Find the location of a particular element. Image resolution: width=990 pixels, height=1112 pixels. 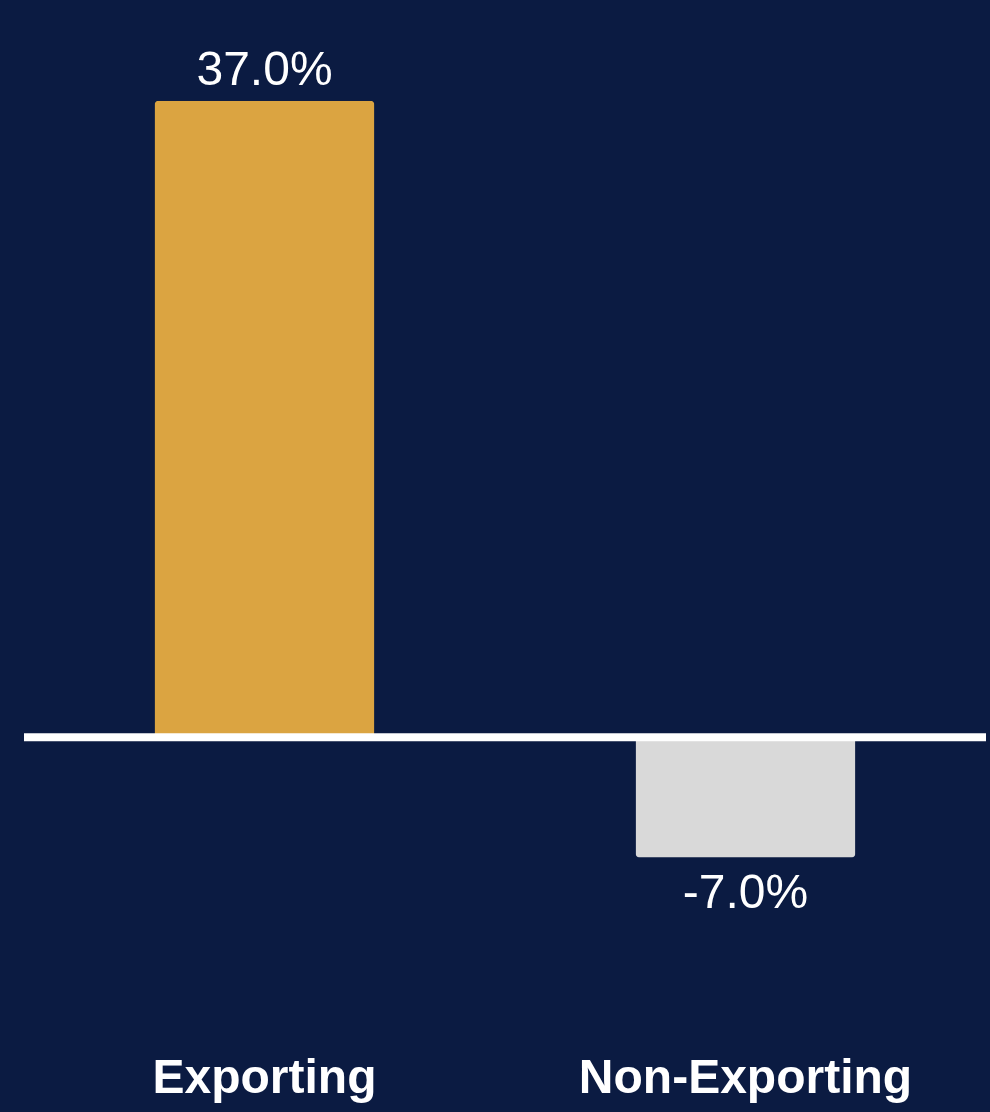

data-label: 37.0% is located at coordinates (264, 68).